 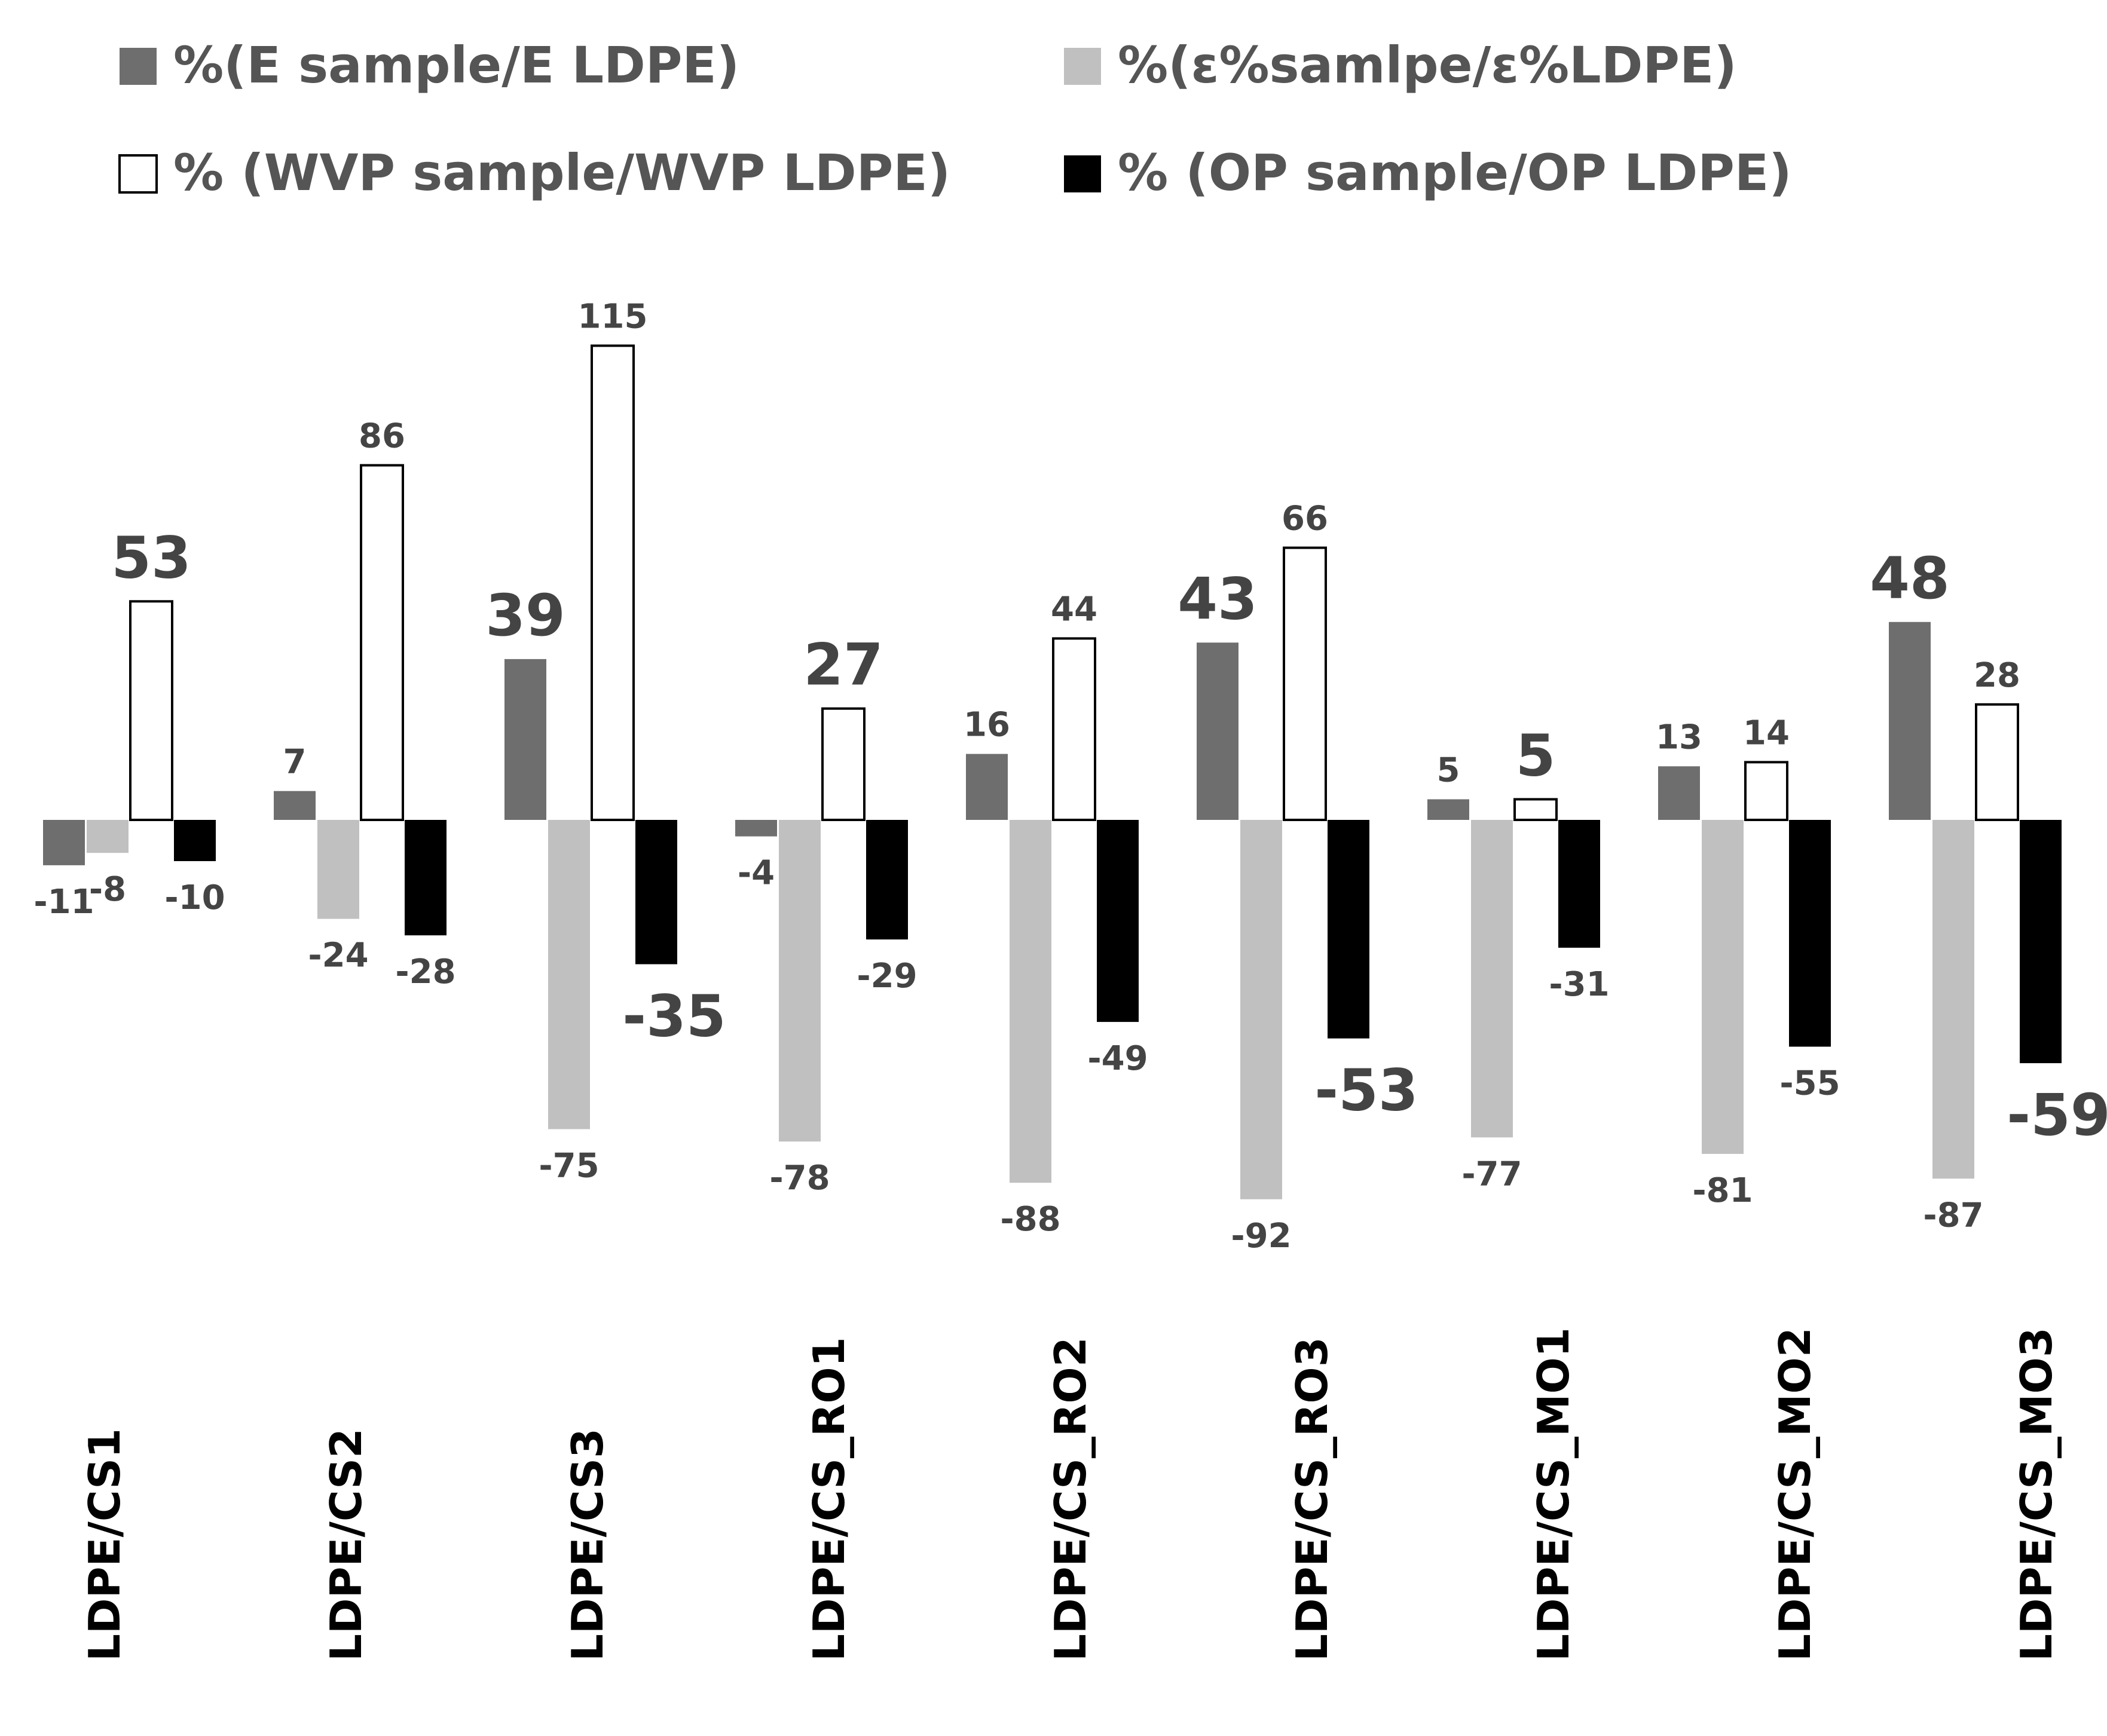 What do you see at coordinates (1809, 1083) in the screenshot?
I see `data-label-7-3: -55` at bounding box center [1809, 1083].